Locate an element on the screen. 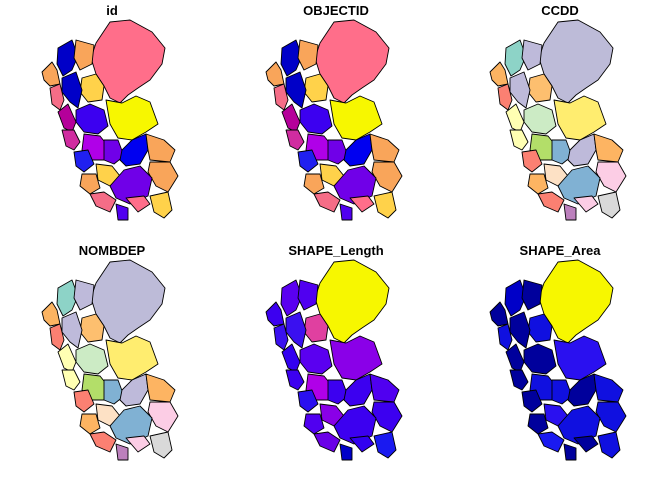 The height and width of the screenshot is (480, 672). panel-title: SHAPE_Area is located at coordinates (560, 250).